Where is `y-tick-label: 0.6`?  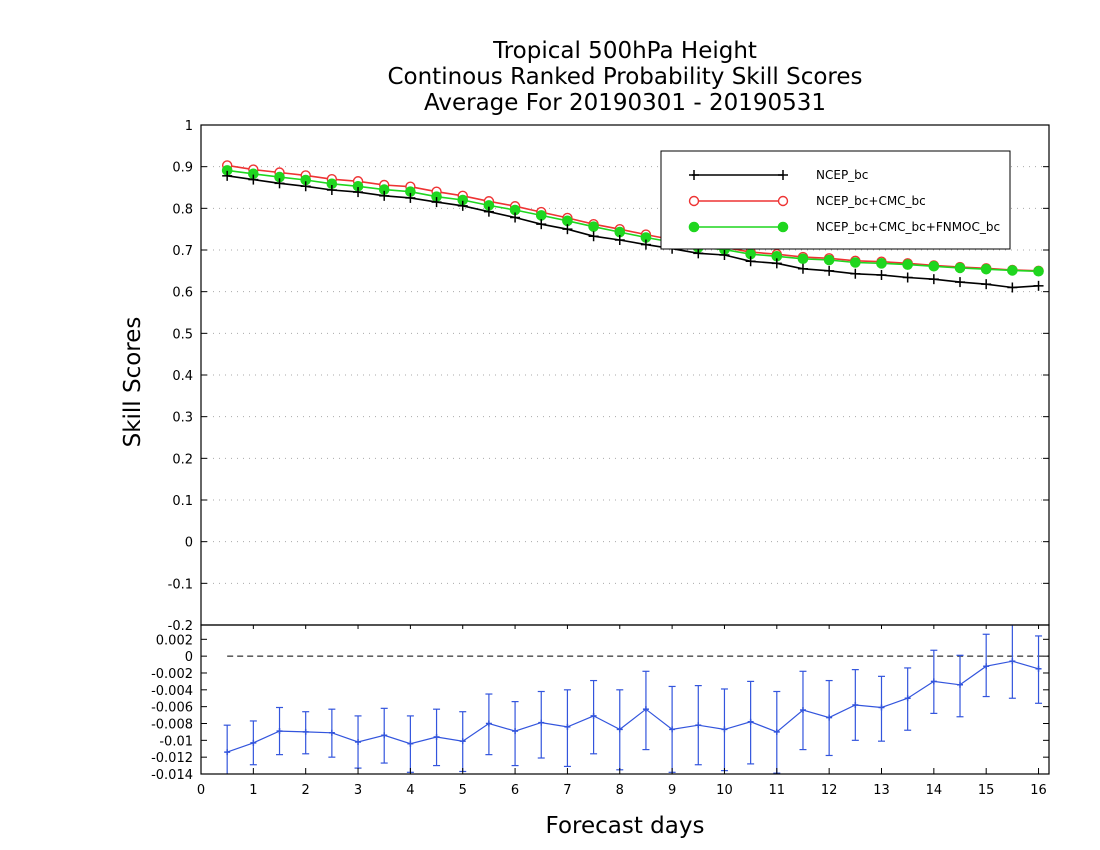
y-tick-label: 0.6 is located at coordinates (182, 293).